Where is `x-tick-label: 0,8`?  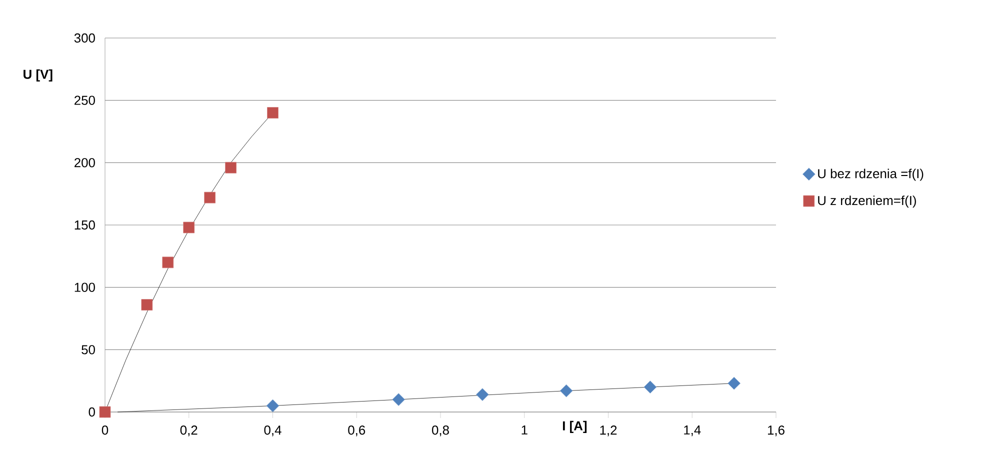 x-tick-label: 0,8 is located at coordinates (440, 431).